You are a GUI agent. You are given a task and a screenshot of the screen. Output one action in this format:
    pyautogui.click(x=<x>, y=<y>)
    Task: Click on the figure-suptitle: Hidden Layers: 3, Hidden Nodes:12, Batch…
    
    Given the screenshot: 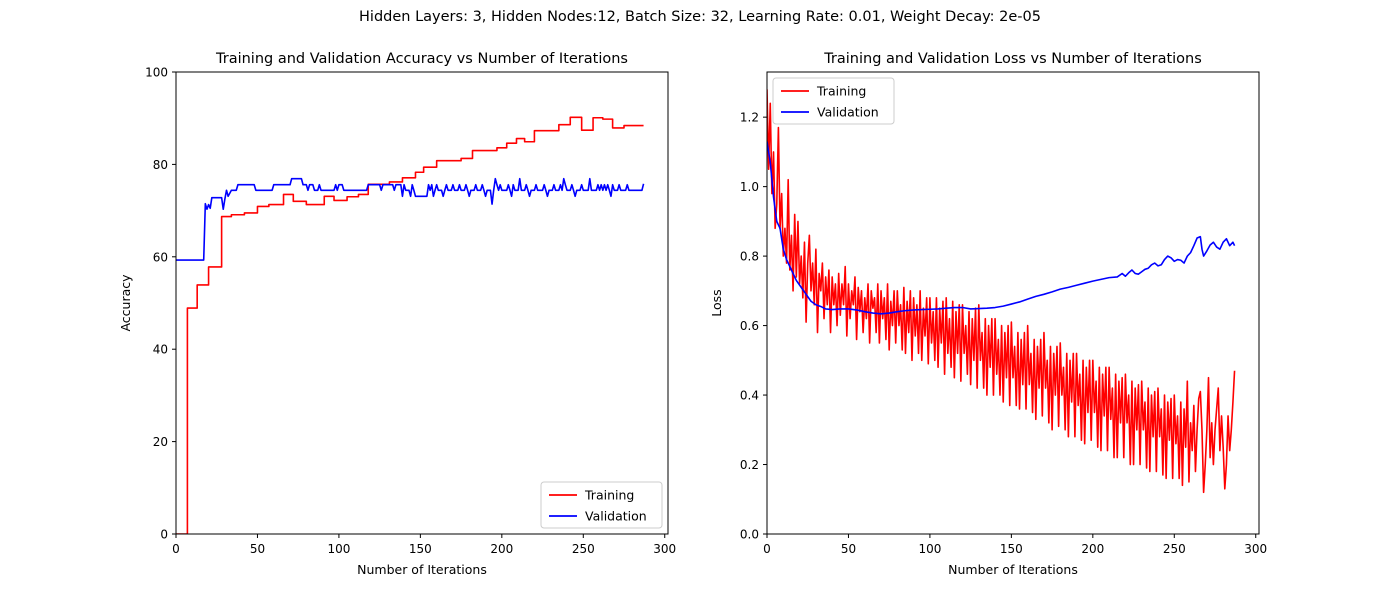 What is the action you would take?
    pyautogui.click(x=700, y=17)
    